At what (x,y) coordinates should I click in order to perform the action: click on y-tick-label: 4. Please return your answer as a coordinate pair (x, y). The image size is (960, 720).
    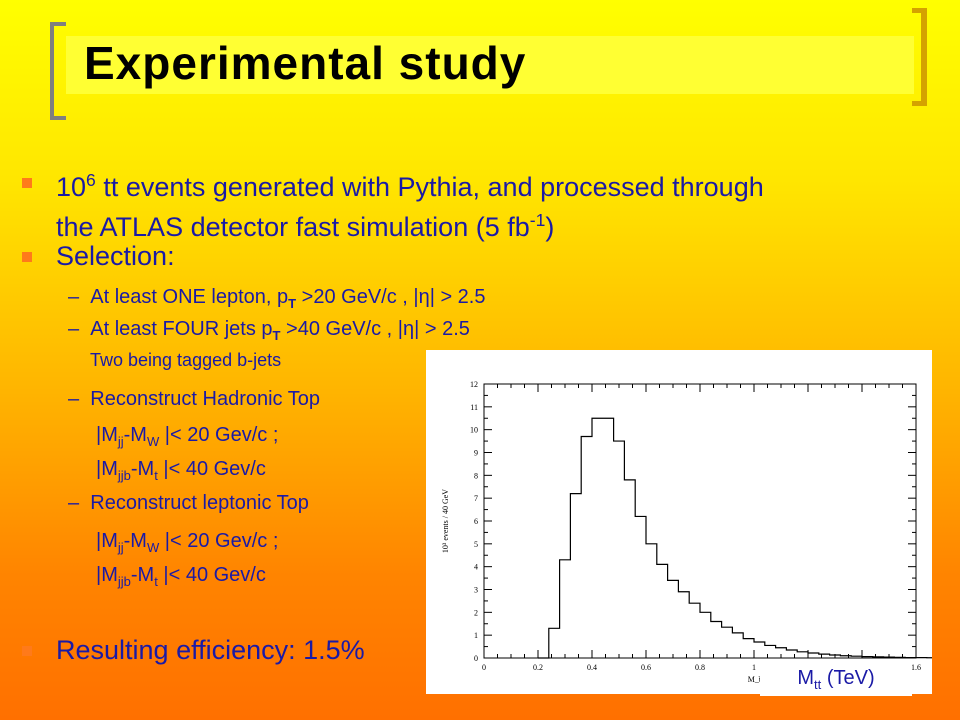
    Looking at the image, I should click on (476, 567).